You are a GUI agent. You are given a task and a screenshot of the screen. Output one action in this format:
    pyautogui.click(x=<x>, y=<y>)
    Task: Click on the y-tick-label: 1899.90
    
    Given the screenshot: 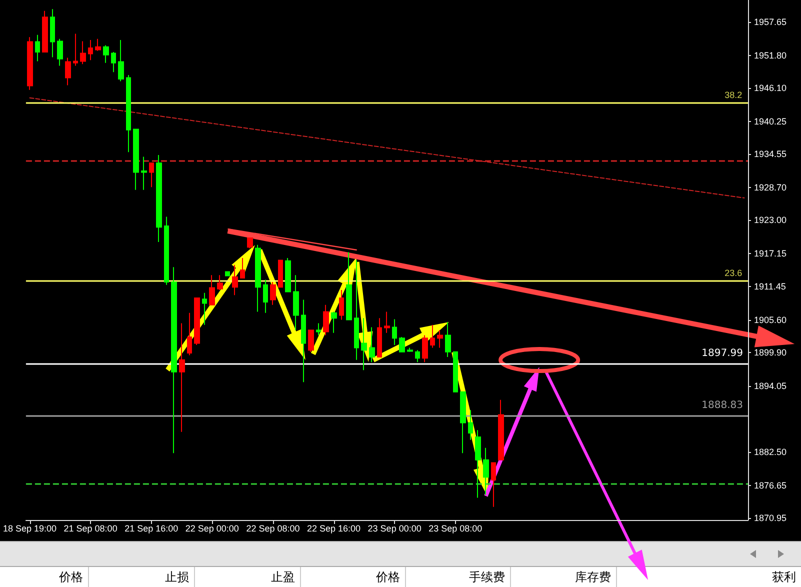 What is the action you would take?
    pyautogui.click(x=770, y=352)
    